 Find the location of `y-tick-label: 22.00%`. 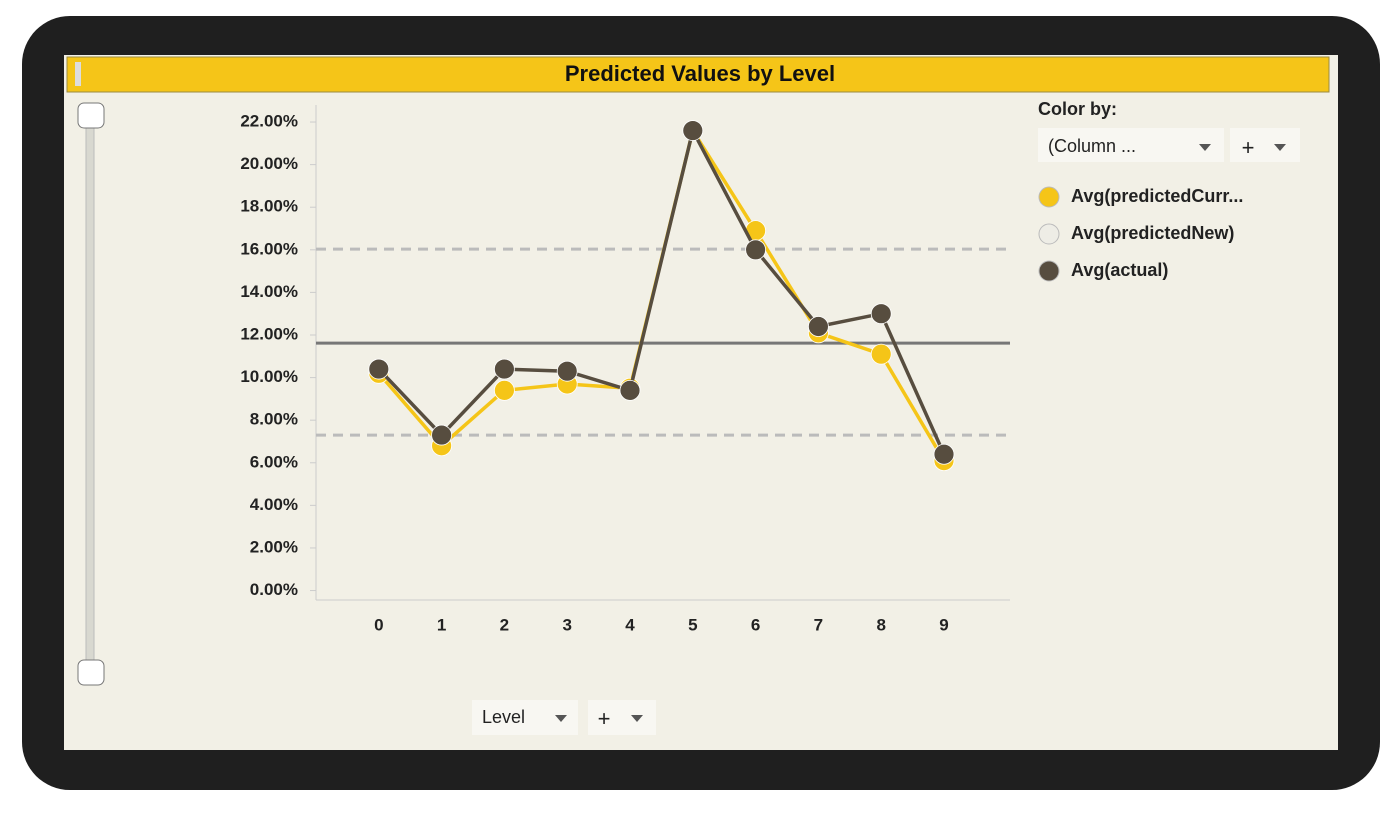

y-tick-label: 22.00% is located at coordinates (269, 121).